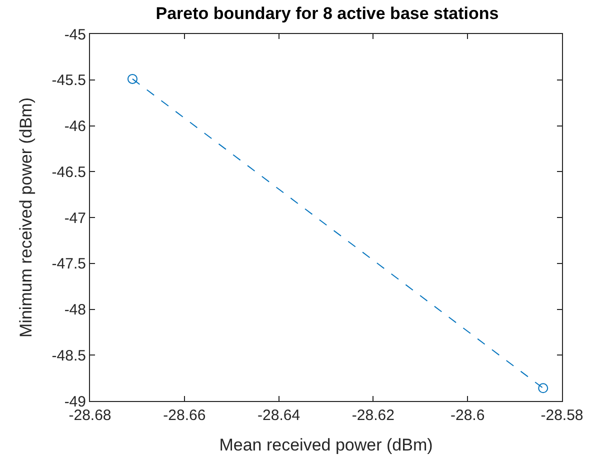  What do you see at coordinates (327, 13) in the screenshot?
I see `chart-title: Pareto boundary for 8 active base stations` at bounding box center [327, 13].